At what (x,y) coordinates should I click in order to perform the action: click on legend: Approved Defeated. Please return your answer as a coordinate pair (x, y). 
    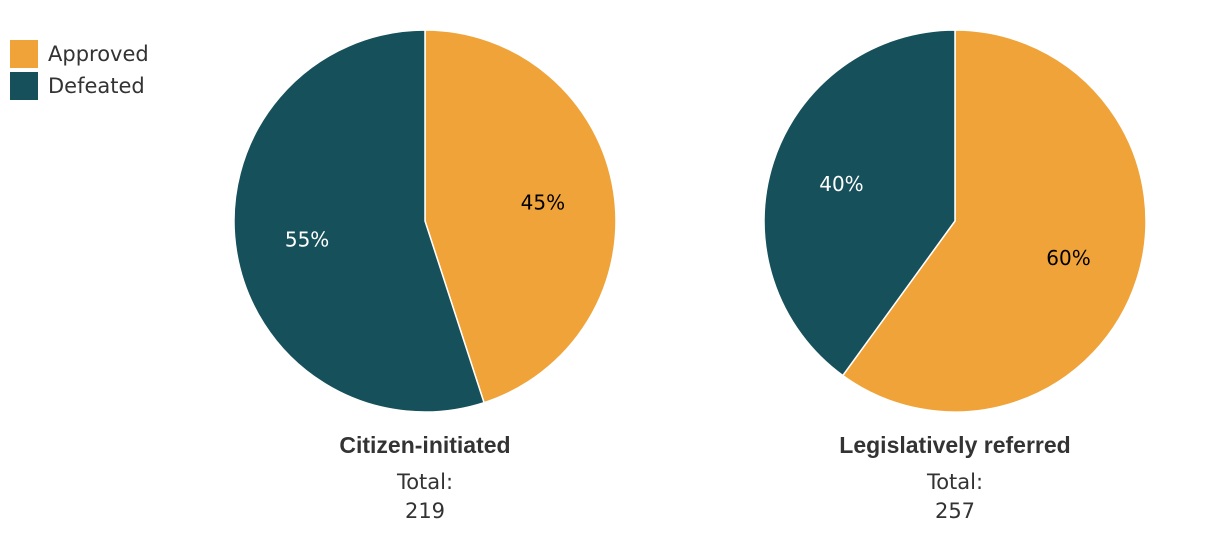
    Looking at the image, I should click on (79, 70).